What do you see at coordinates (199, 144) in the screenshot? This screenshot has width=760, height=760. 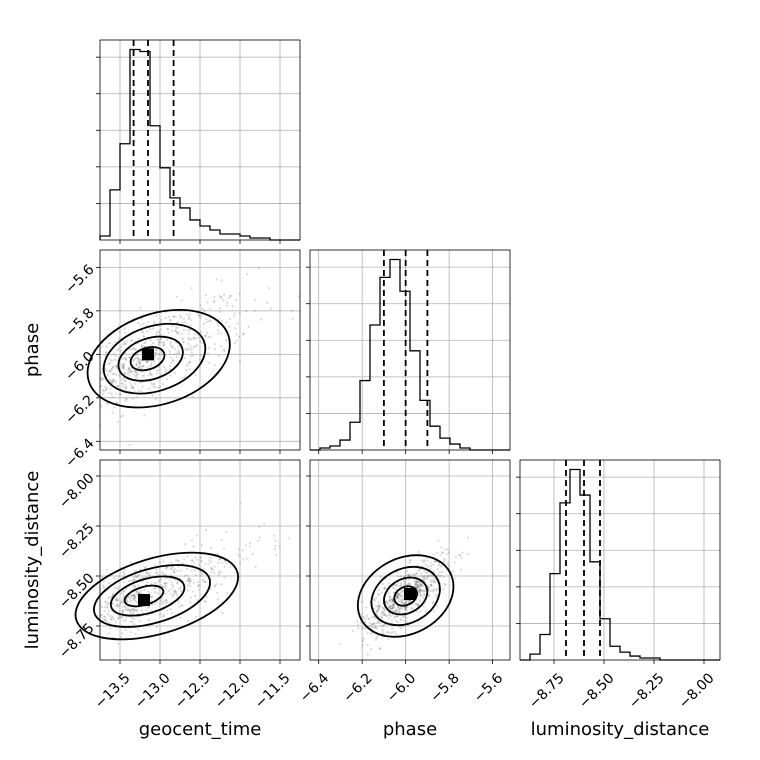 I see `hist-line-geocent_time` at bounding box center [199, 144].